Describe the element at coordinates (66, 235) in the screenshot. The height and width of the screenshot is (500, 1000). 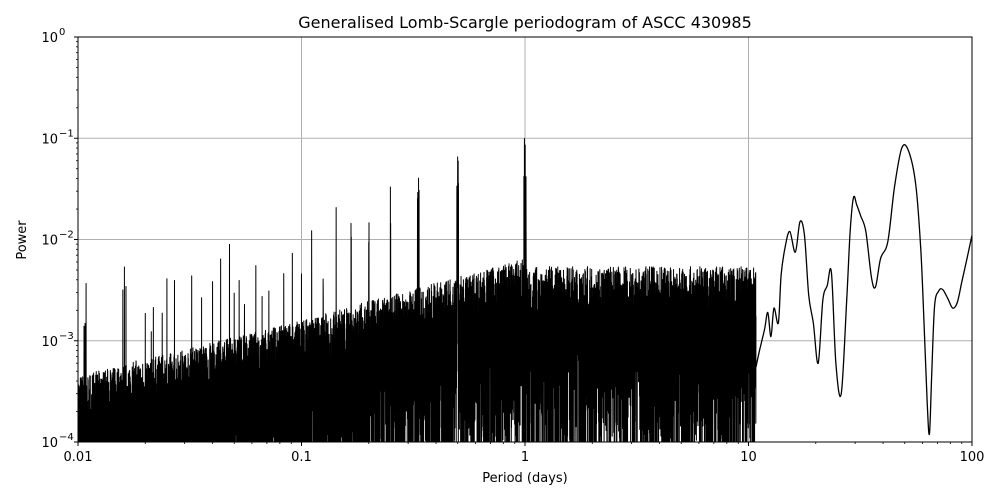
I see `y-tick-exponent: −2` at that location.